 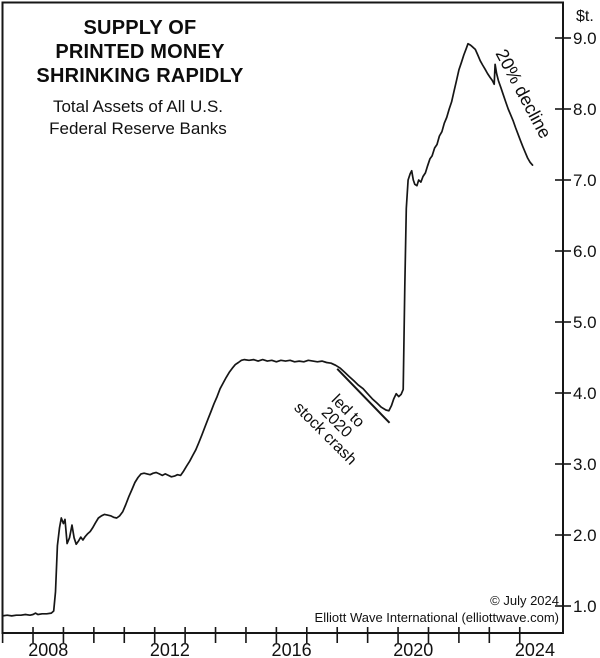 What do you see at coordinates (585, 464) in the screenshot?
I see `y-tick-label: 3.0` at bounding box center [585, 464].